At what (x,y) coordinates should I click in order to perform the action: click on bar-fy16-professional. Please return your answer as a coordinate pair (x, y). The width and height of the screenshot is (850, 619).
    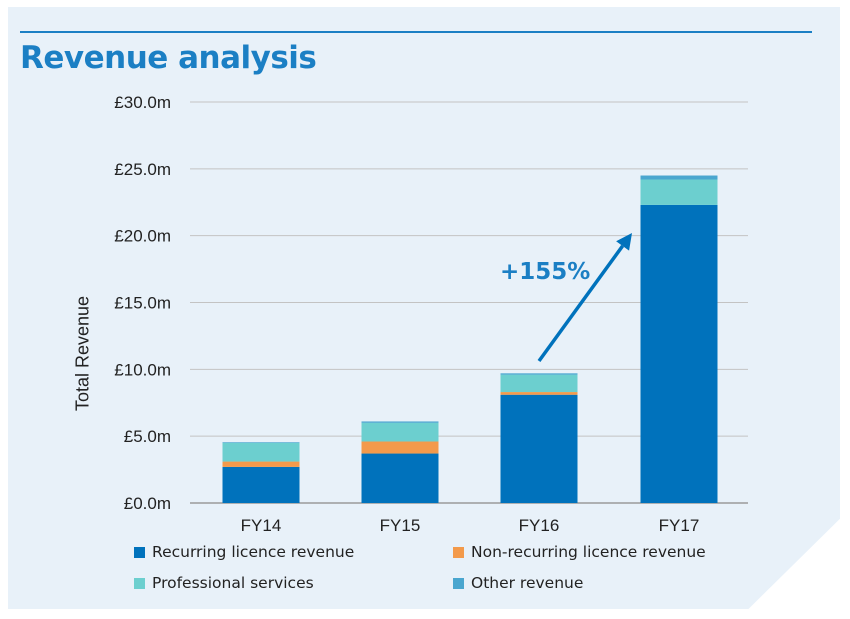
    Looking at the image, I should click on (539, 383).